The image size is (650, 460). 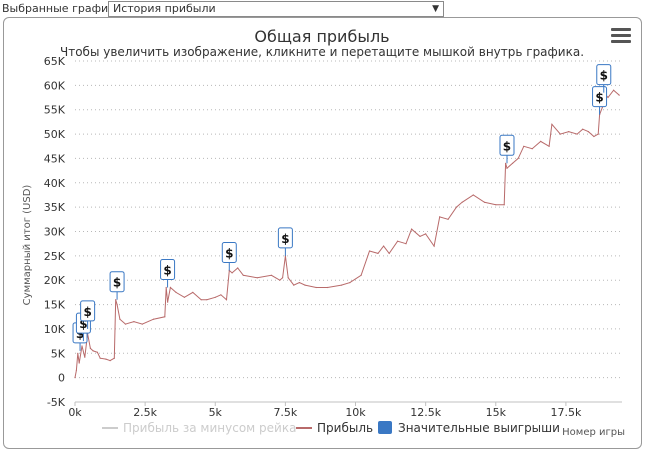 I want to click on y-tick-label: 25K, so click(x=55, y=256).